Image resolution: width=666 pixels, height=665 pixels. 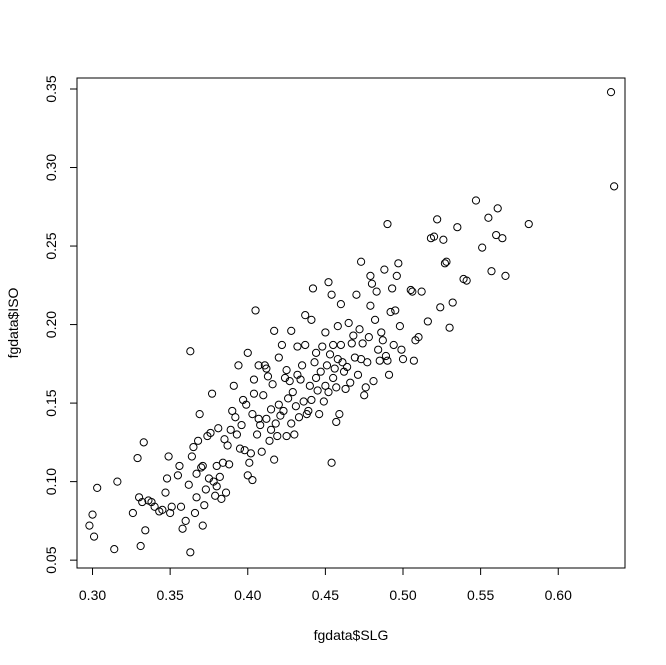 What do you see at coordinates (51, 167) in the screenshot?
I see `y-tick-label: 0.30` at bounding box center [51, 167].